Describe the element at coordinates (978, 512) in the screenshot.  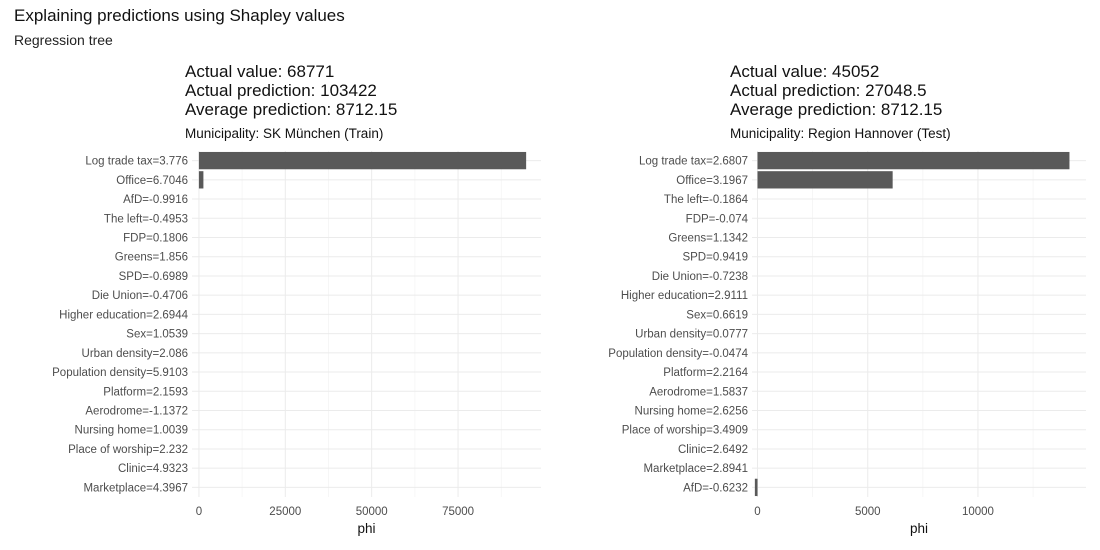
I see `x-tick-label: 10000` at that location.